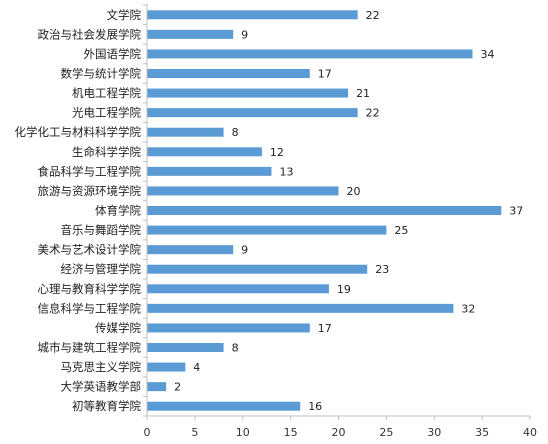  Describe the element at coordinates (90, 289) in the screenshot. I see `category-label: 心理与教育科学学院` at that location.